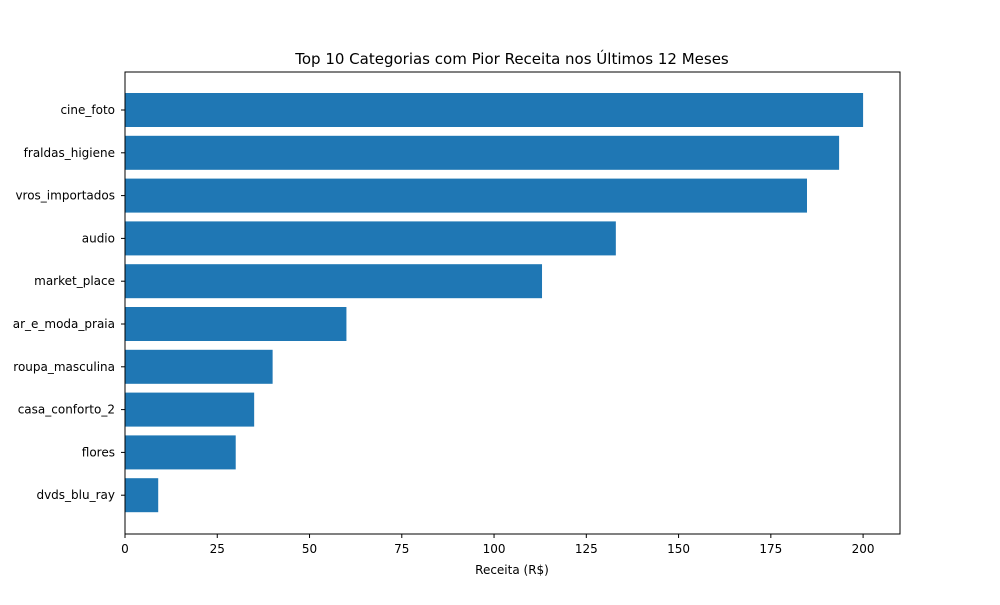 The width and height of the screenshot is (1000, 605). Describe the element at coordinates (98, 452) in the screenshot. I see `y-tick-label: flores` at that location.